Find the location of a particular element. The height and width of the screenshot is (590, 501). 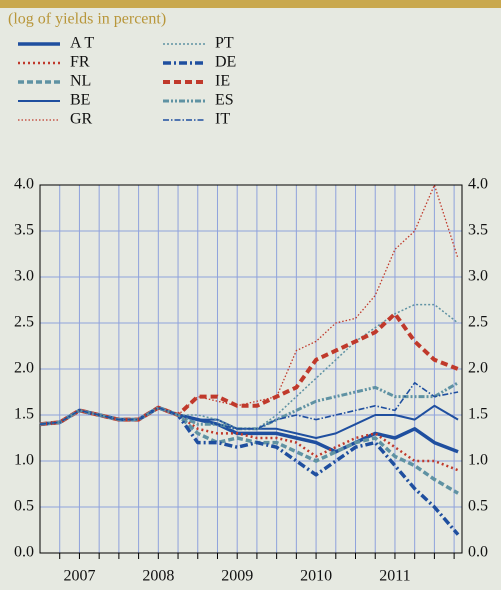

legend-label: IE is located at coordinates (222, 81).